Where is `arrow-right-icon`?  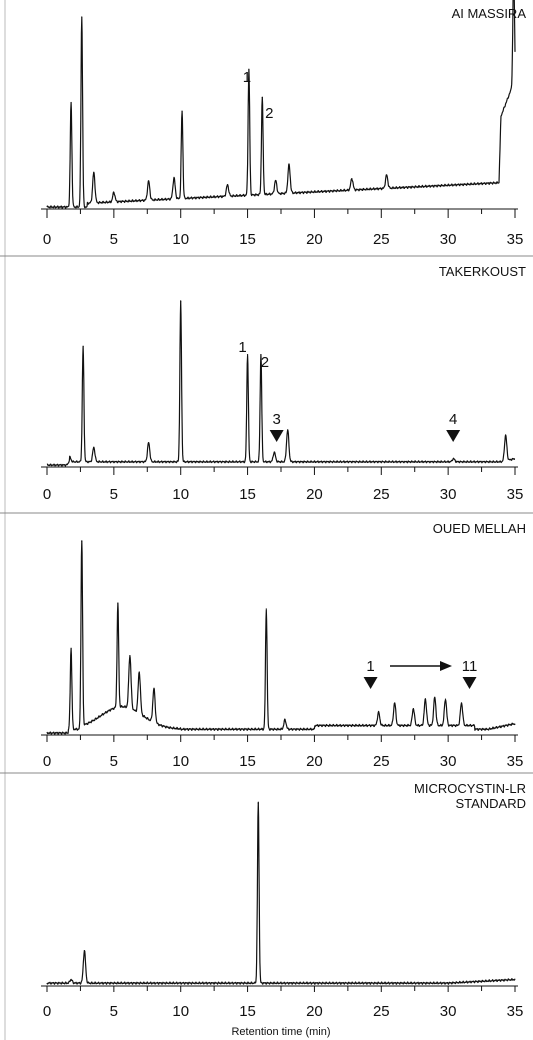 arrow-right-icon is located at coordinates (446, 666).